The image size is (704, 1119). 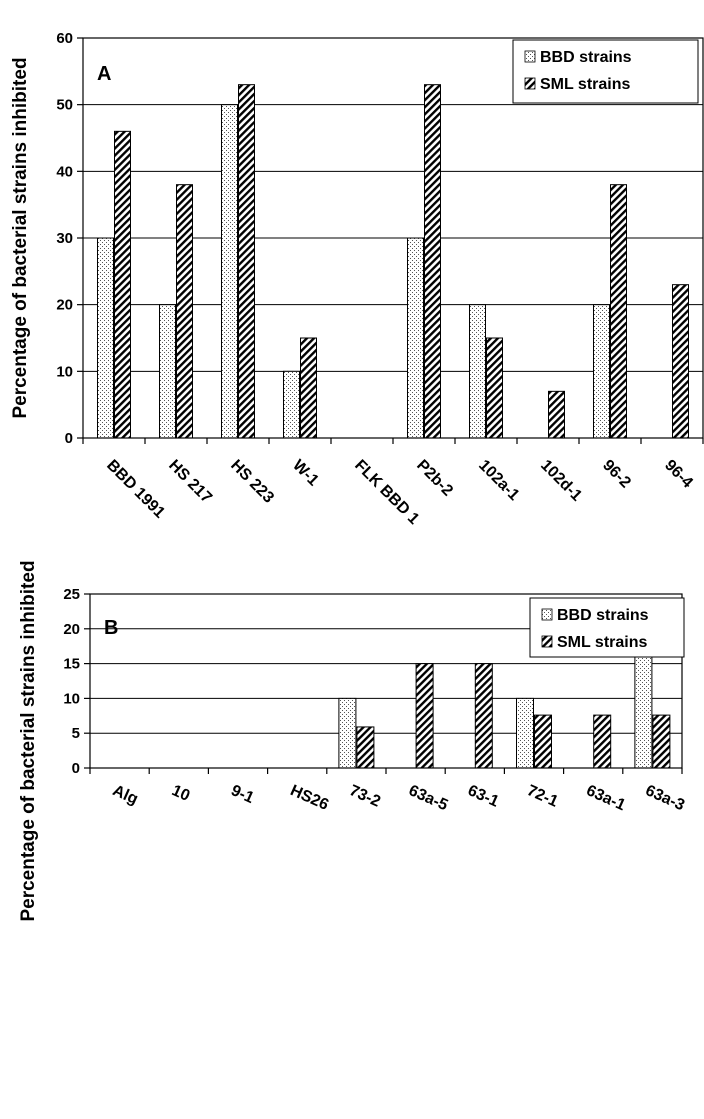 What do you see at coordinates (252, 482) in the screenshot?
I see `x-tick-label: HS 223` at bounding box center [252, 482].